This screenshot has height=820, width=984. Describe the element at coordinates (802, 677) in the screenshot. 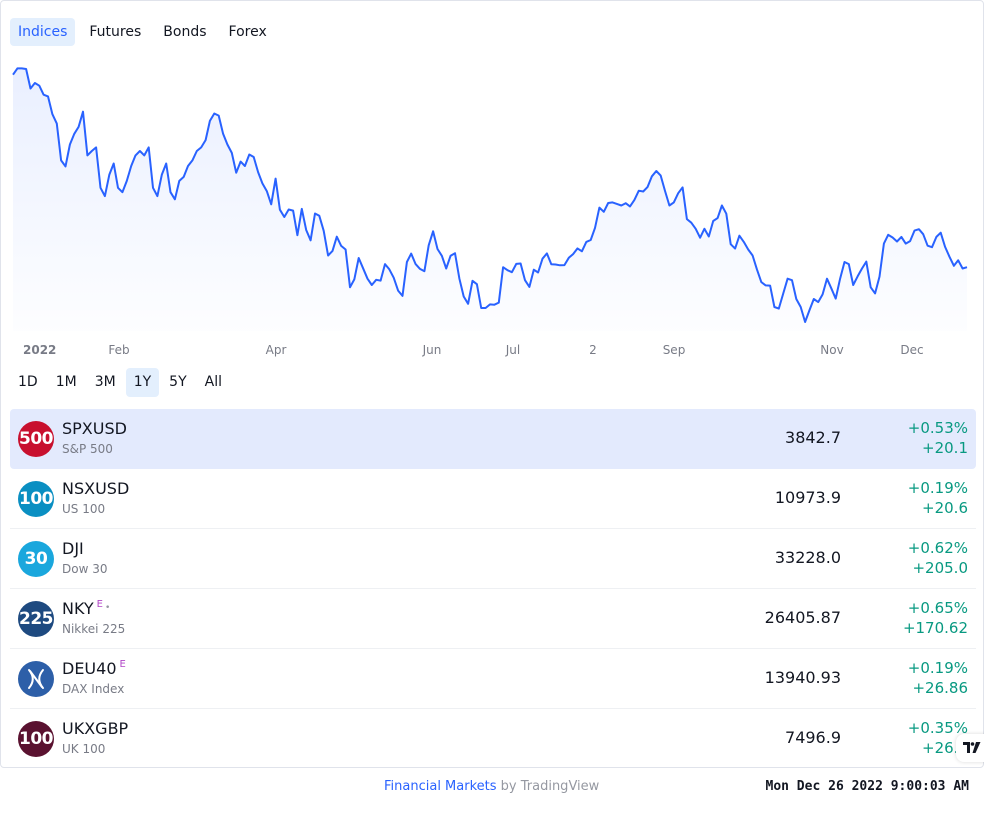

I see `symbol-price: 13940.93` at that location.